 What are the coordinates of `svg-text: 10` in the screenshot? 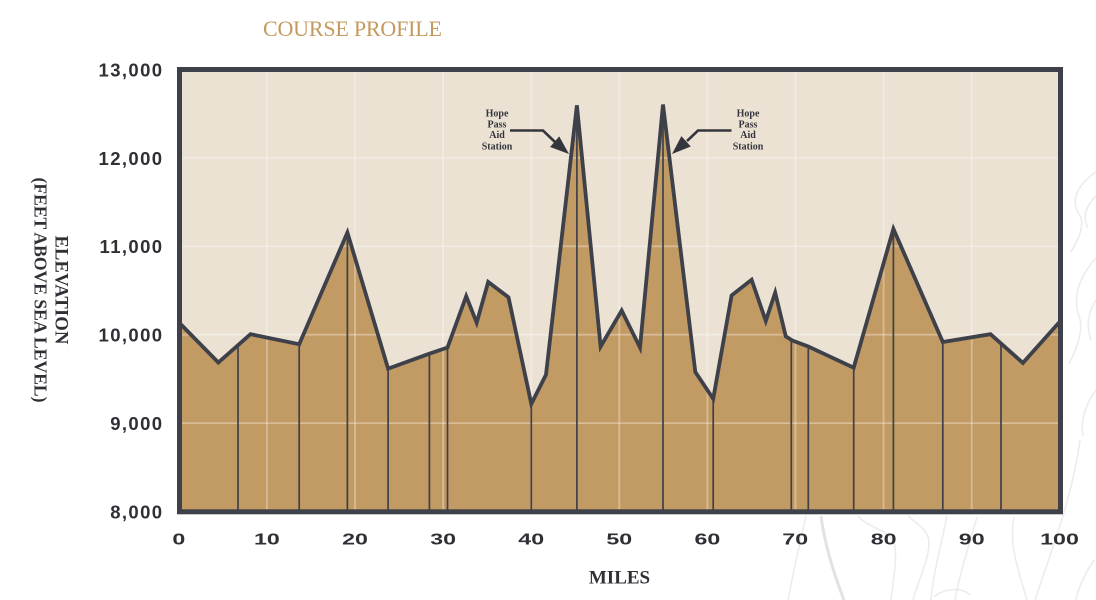 It's located at (267, 540).